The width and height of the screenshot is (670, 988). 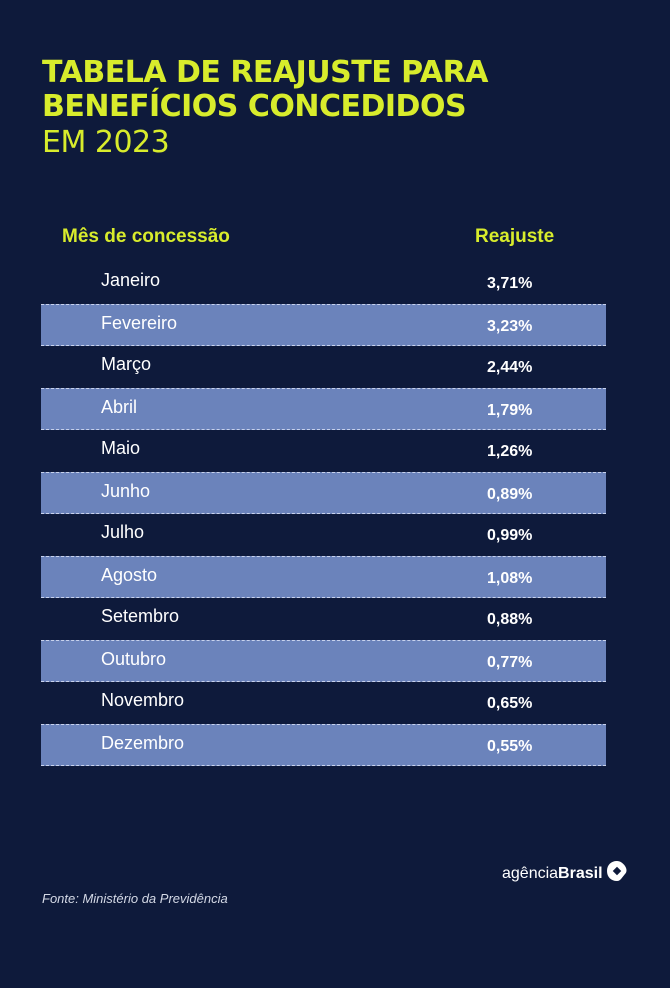 I want to click on row-month: Setembro, so click(x=140, y=616).